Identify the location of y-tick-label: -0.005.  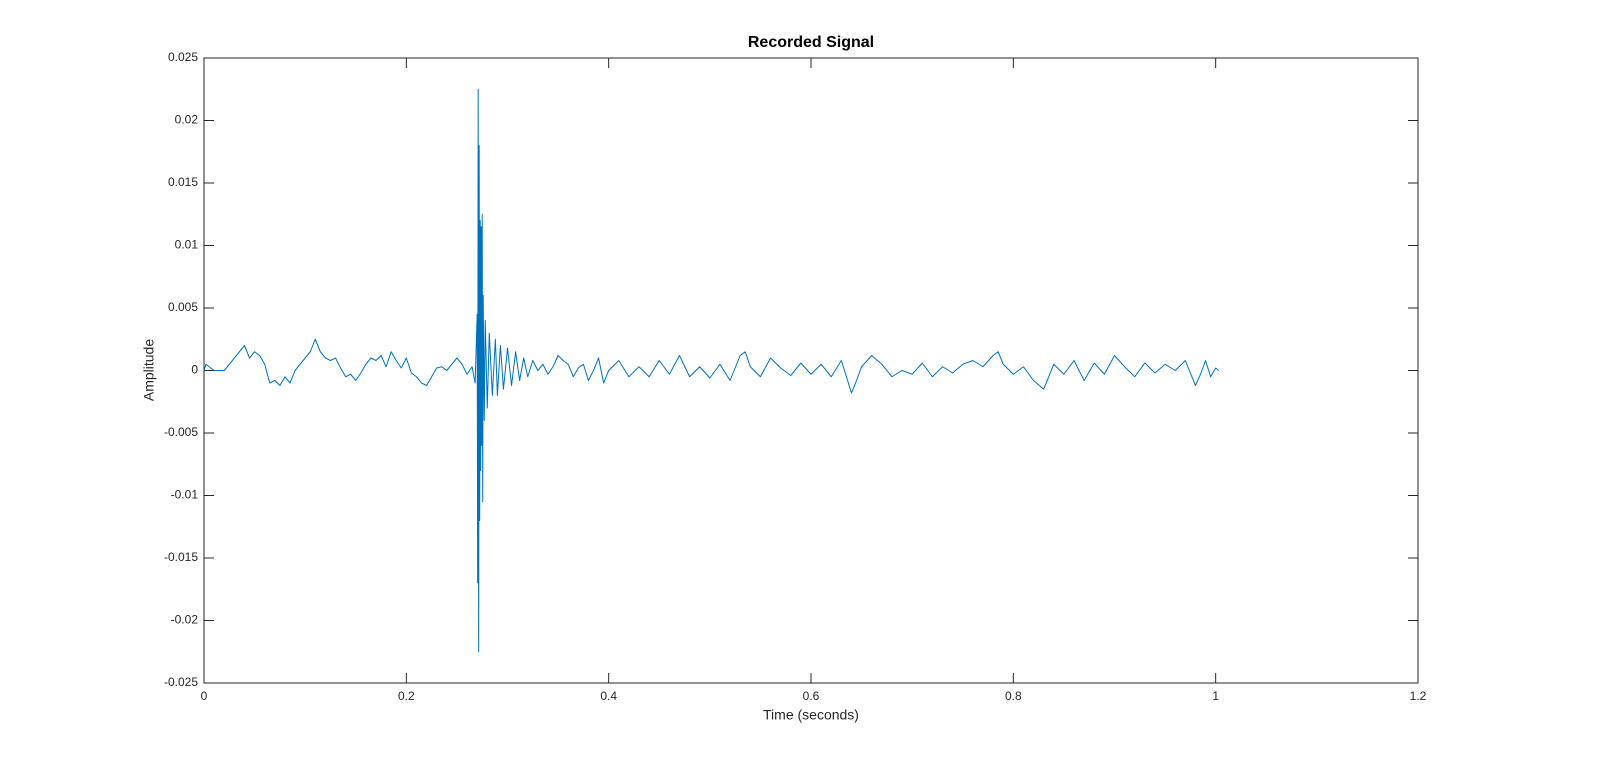
(181, 432).